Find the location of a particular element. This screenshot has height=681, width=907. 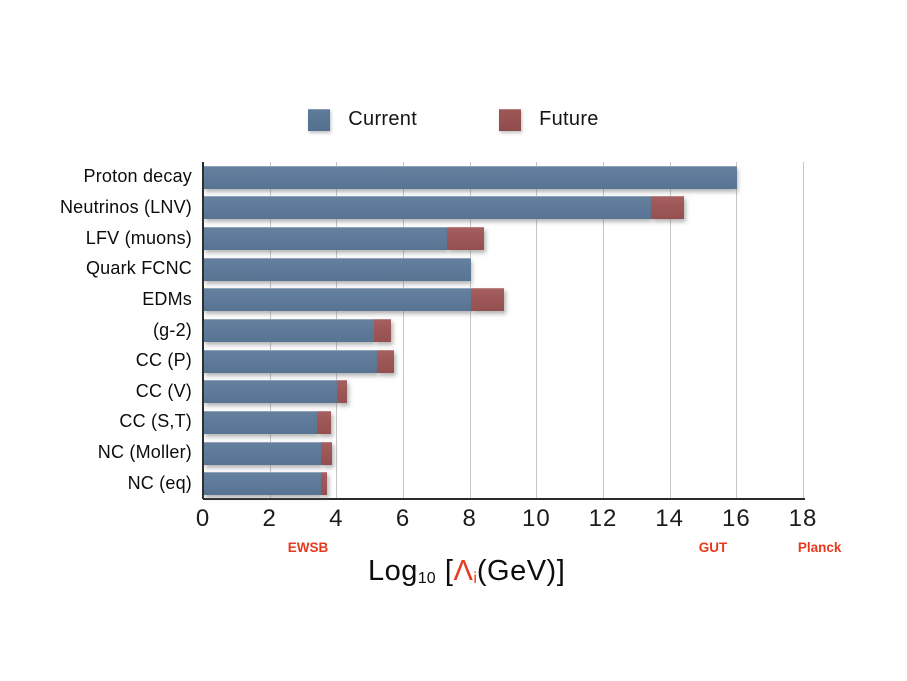

xtitle-log: Log is located at coordinates (393, 571).